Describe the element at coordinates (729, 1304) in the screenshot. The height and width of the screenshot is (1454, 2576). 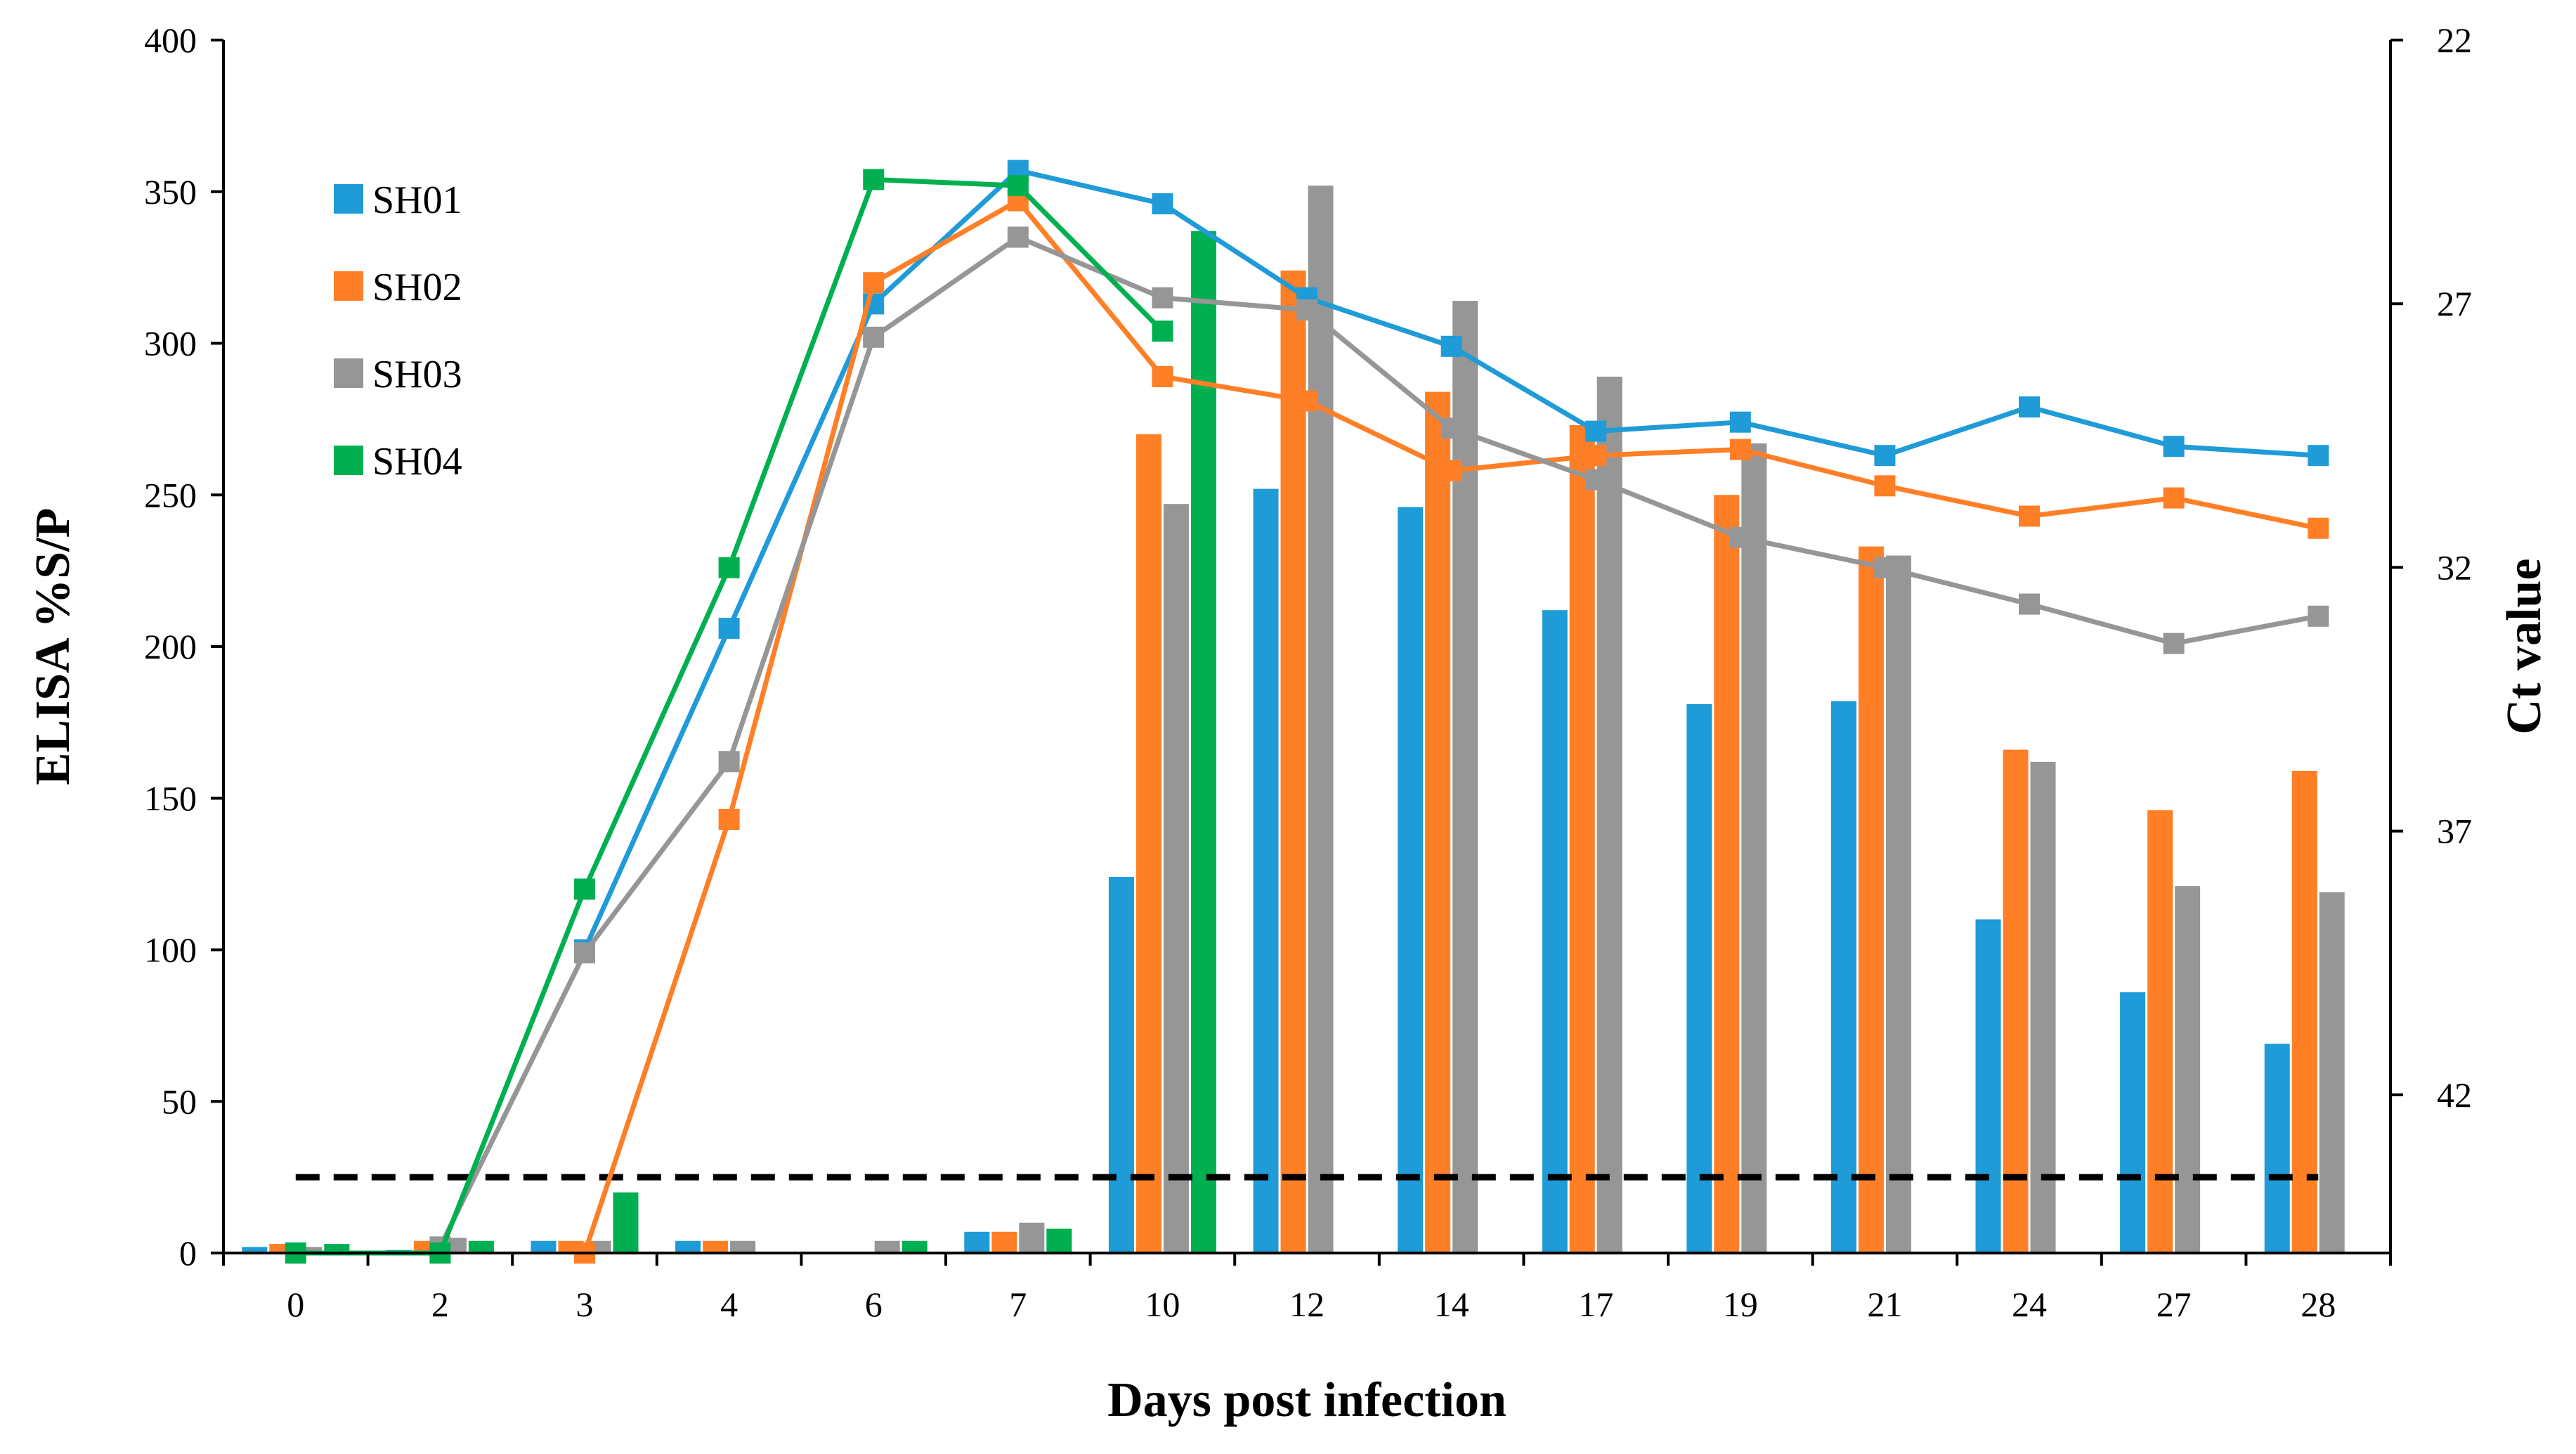
I see `x-tick-label: 4` at that location.